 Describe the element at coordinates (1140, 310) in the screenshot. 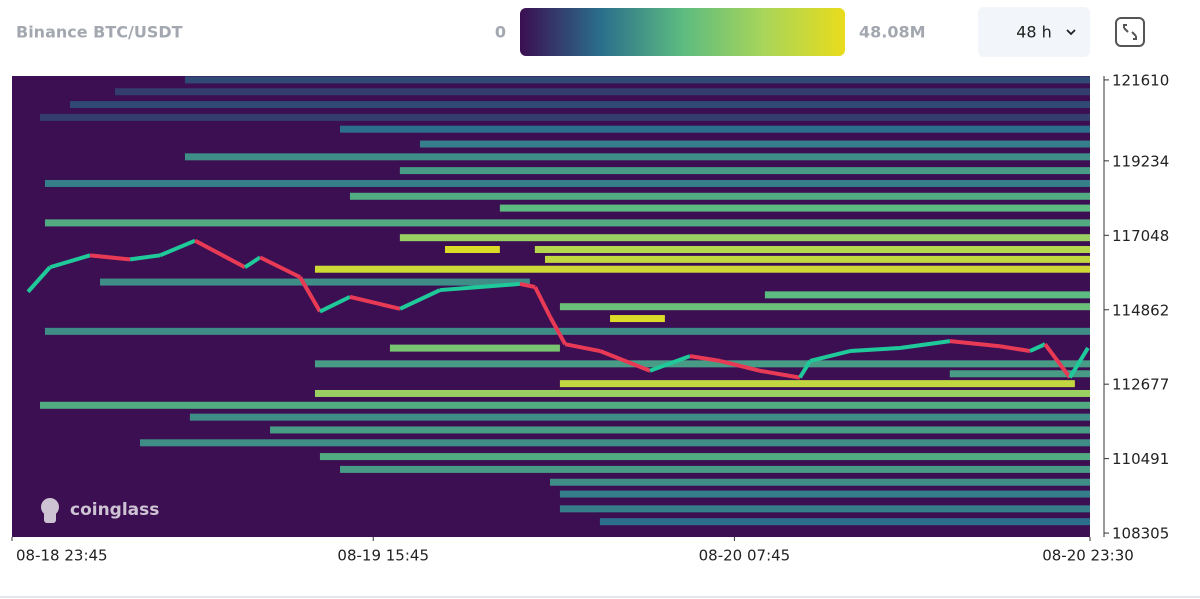

I see `y-tick-label: 114862` at that location.